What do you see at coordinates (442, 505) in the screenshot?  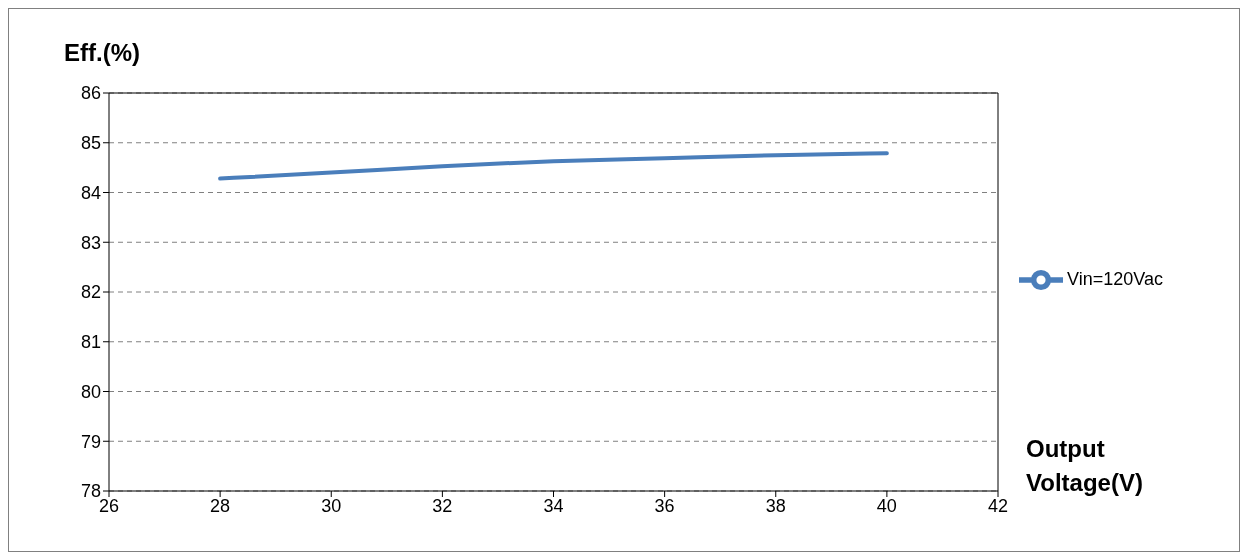 I see `x-tick-label: 32` at bounding box center [442, 505].